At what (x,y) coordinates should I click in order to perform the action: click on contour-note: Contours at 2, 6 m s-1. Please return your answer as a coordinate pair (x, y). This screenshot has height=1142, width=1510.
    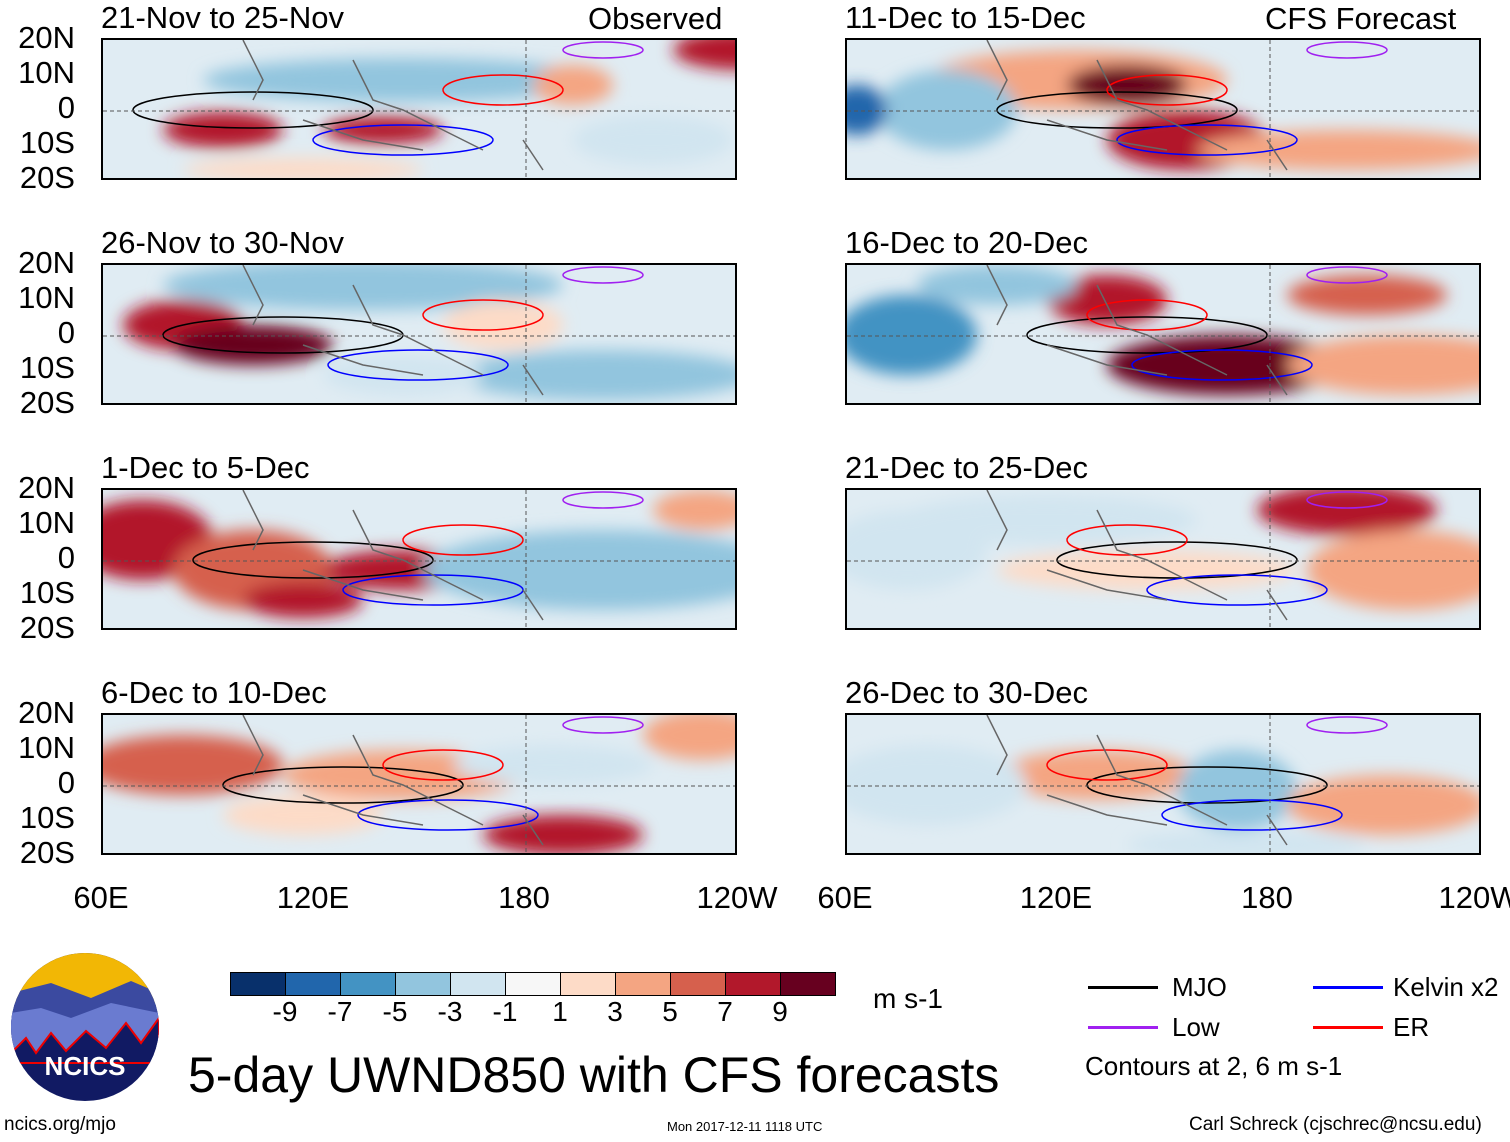
    Looking at the image, I should click on (1214, 1066).